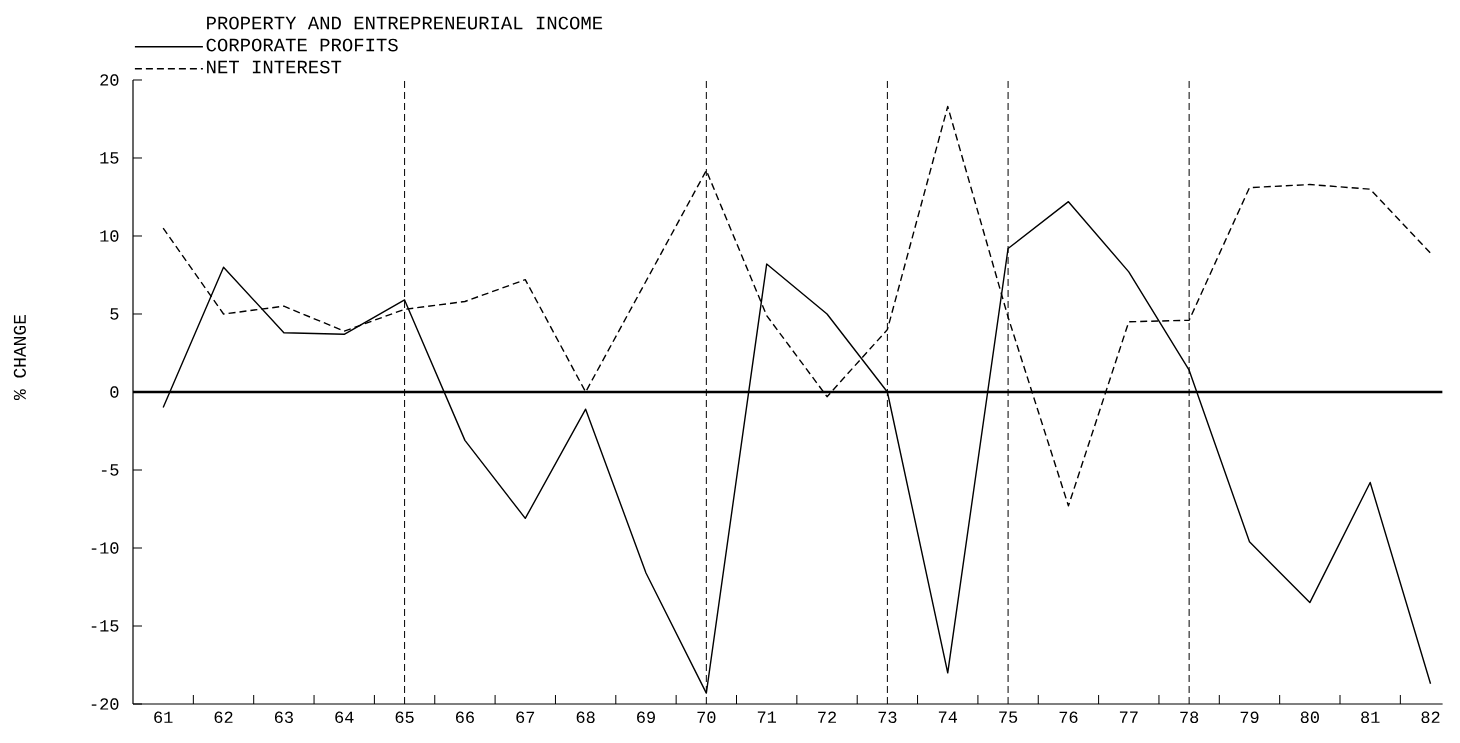 This screenshot has height=743, width=1460. I want to click on x-tick-label: 80, so click(1309, 717).